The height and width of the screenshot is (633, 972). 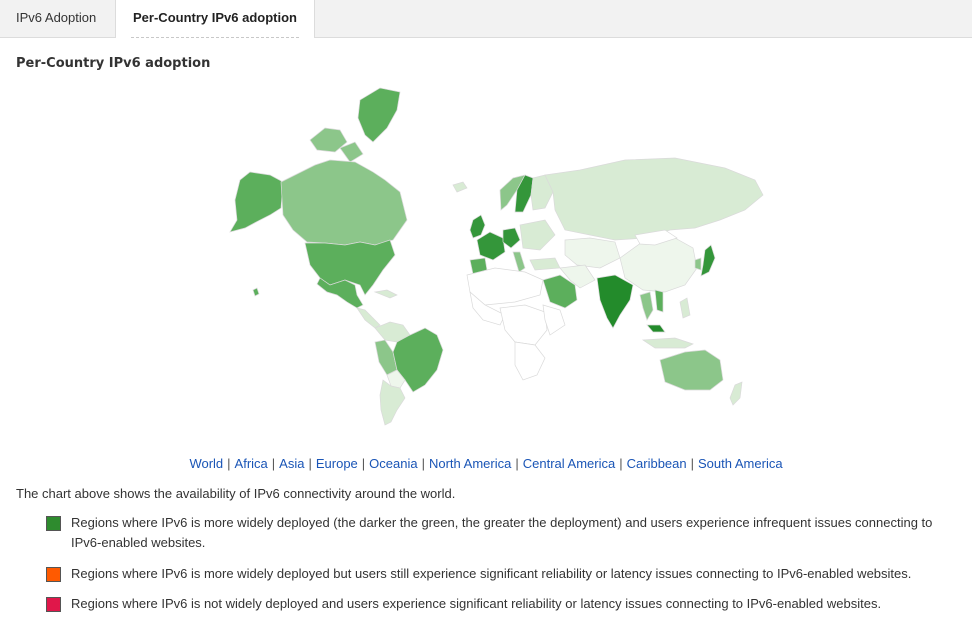 I want to click on country-alaska, so click(x=256, y=202).